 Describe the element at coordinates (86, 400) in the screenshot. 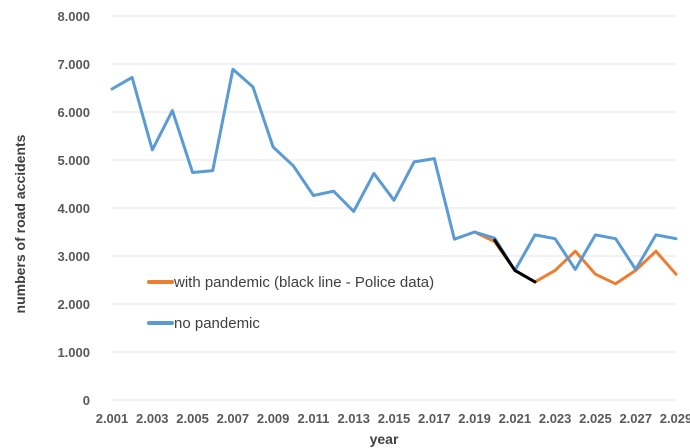

I see `y-tick-label: 0` at that location.